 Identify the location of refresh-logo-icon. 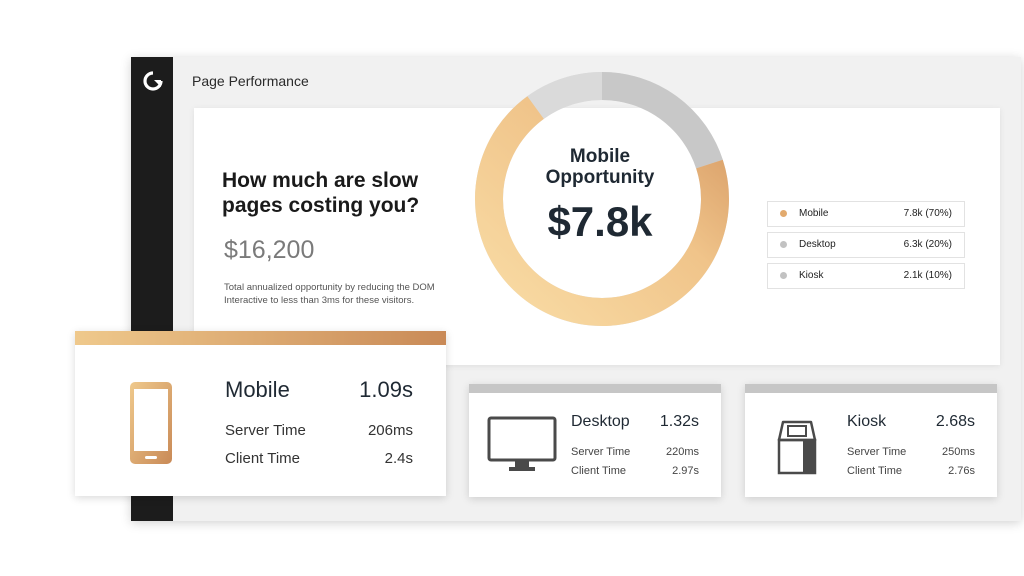
(153, 81).